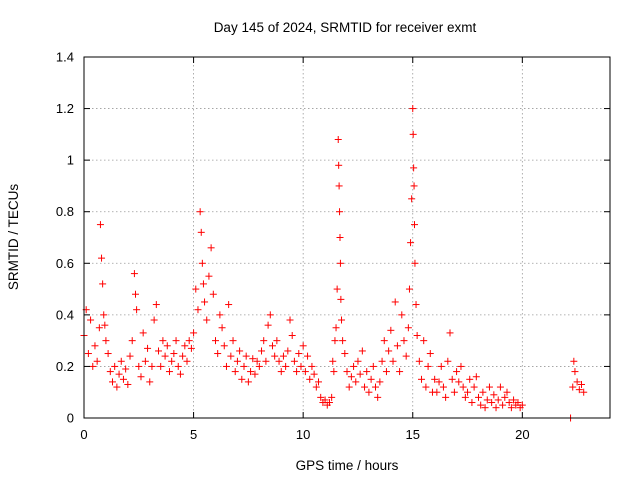 The height and width of the screenshot is (480, 640). Describe the element at coordinates (65, 263) in the screenshot. I see `y-tick-label: 0.6` at that location.